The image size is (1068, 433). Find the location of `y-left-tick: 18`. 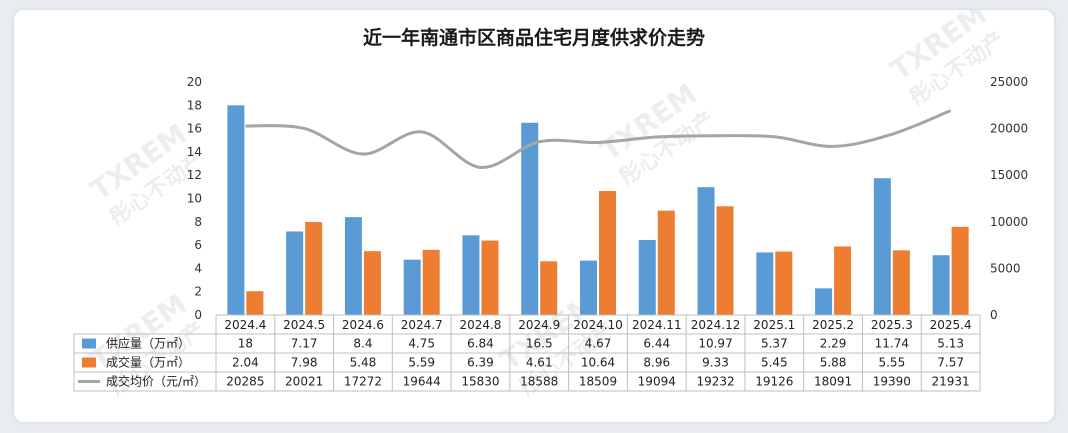

y-left-tick: 18 is located at coordinates (194, 105).